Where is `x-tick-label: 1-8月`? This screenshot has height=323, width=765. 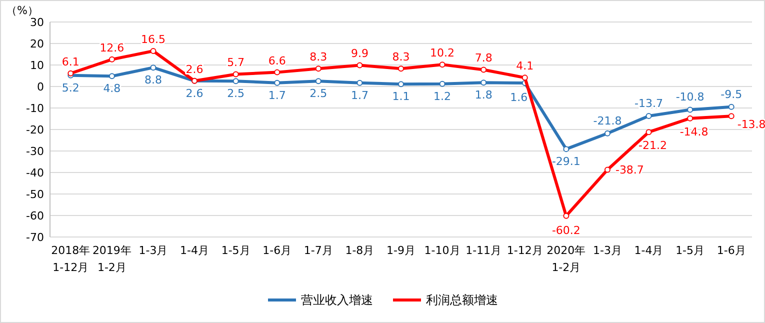 x-tick-label: 1-8月 is located at coordinates (359, 250).